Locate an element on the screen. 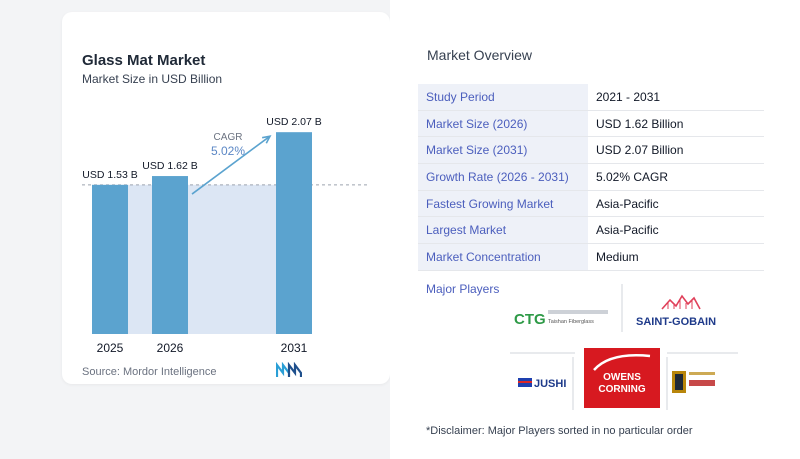  cagr-label: CAGR is located at coordinates (228, 137).